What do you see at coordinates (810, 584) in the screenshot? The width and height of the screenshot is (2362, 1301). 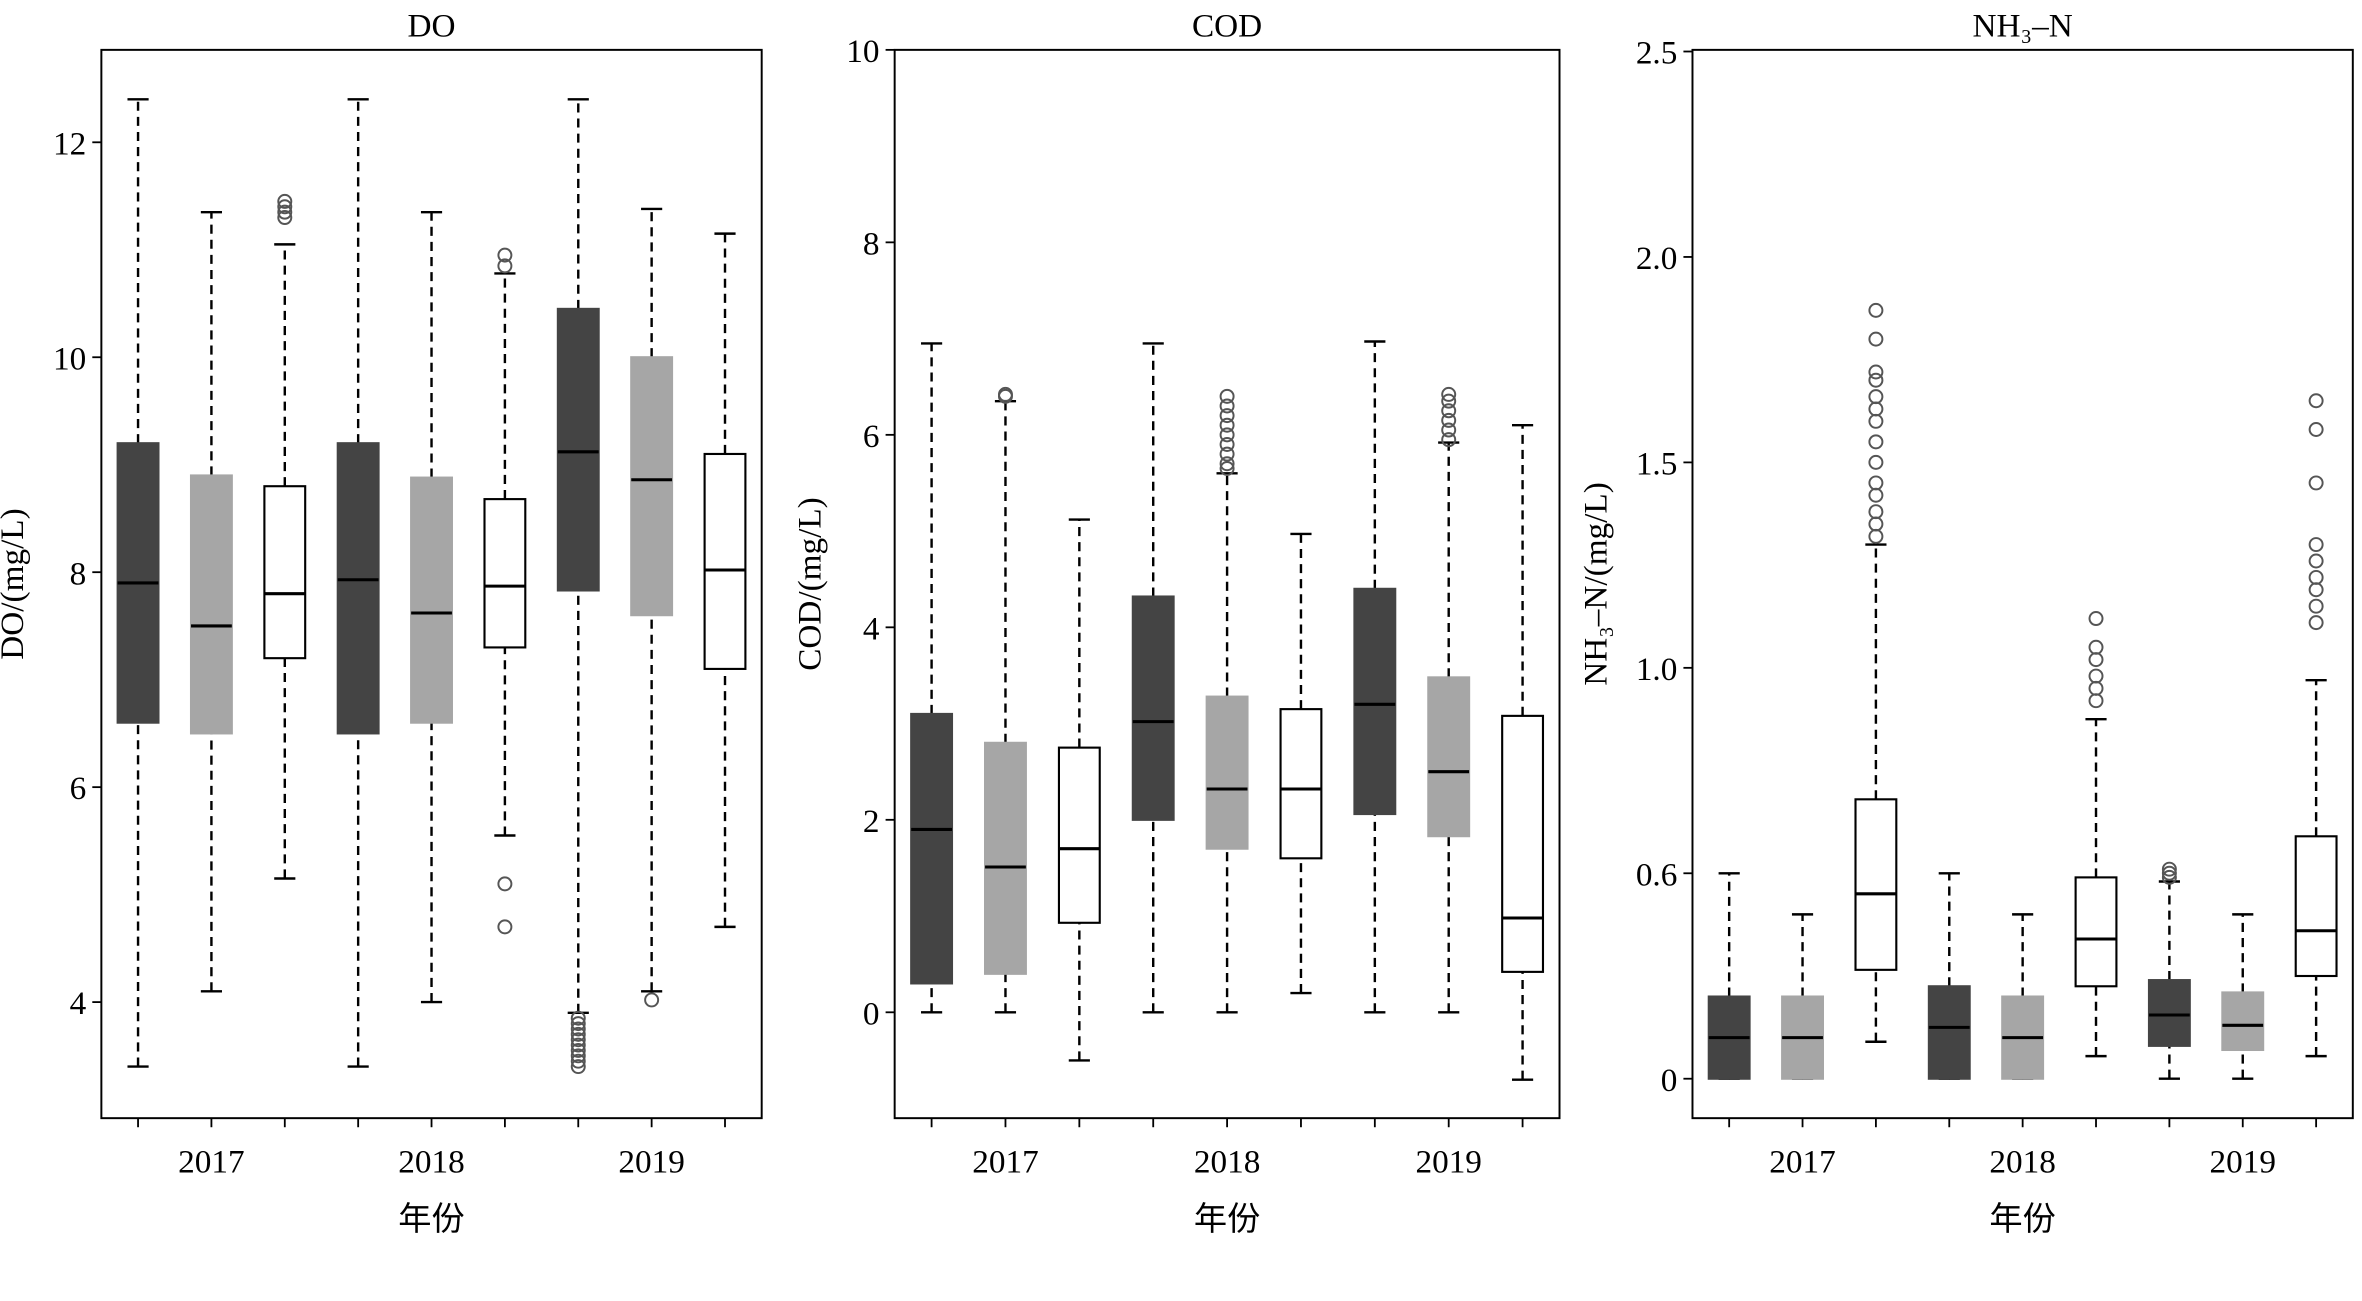 I see `y-axis-label: COD/(mg/L)` at bounding box center [810, 584].